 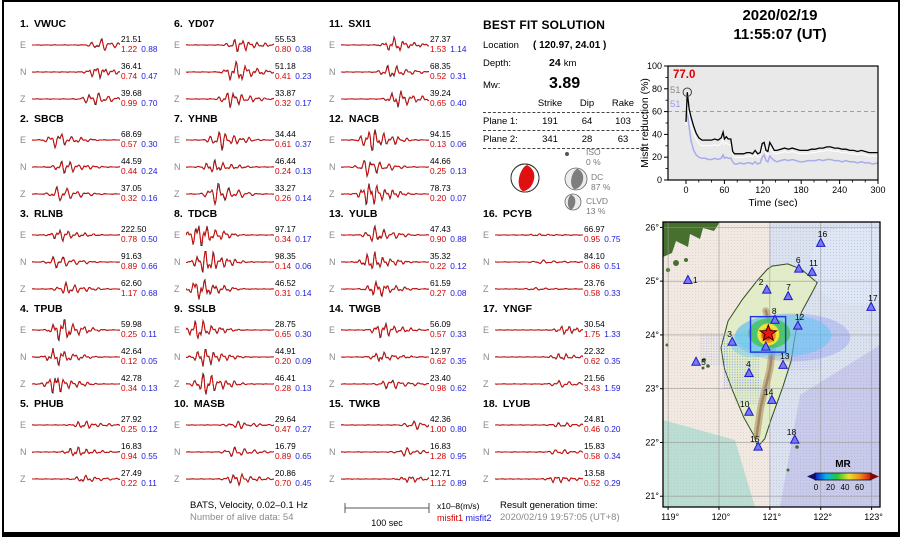 What do you see at coordinates (729, 334) in the screenshot?
I see `station-number: 3` at bounding box center [729, 334].